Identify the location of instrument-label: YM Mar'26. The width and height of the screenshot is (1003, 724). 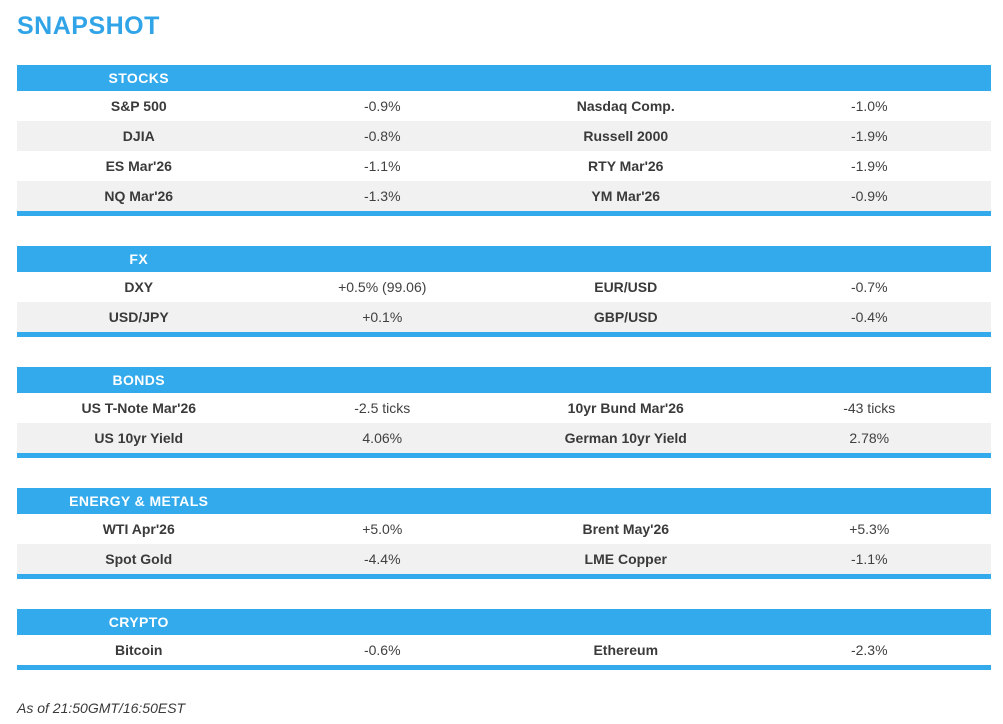
(626, 196).